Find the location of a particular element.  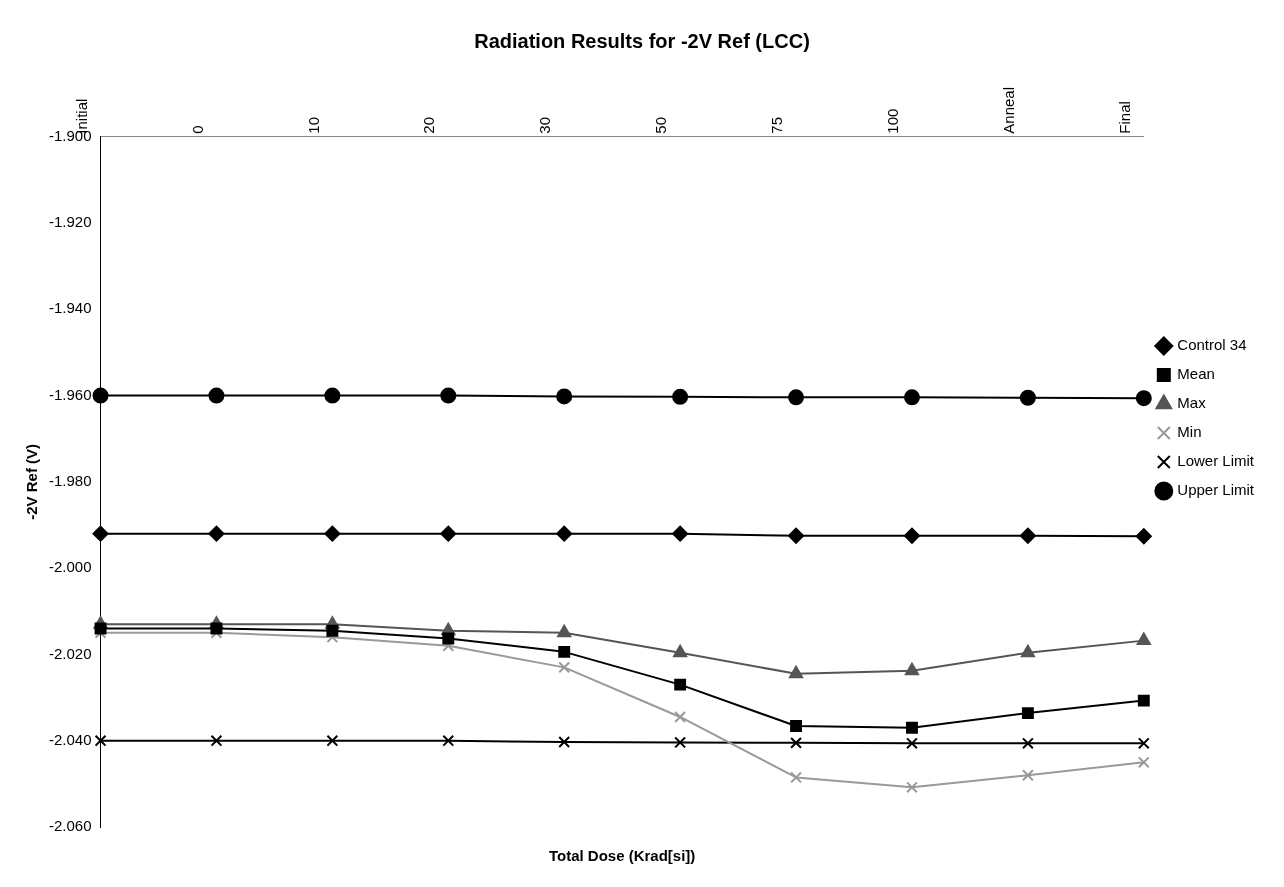

legend-label: Upper Limit is located at coordinates (1216, 490).